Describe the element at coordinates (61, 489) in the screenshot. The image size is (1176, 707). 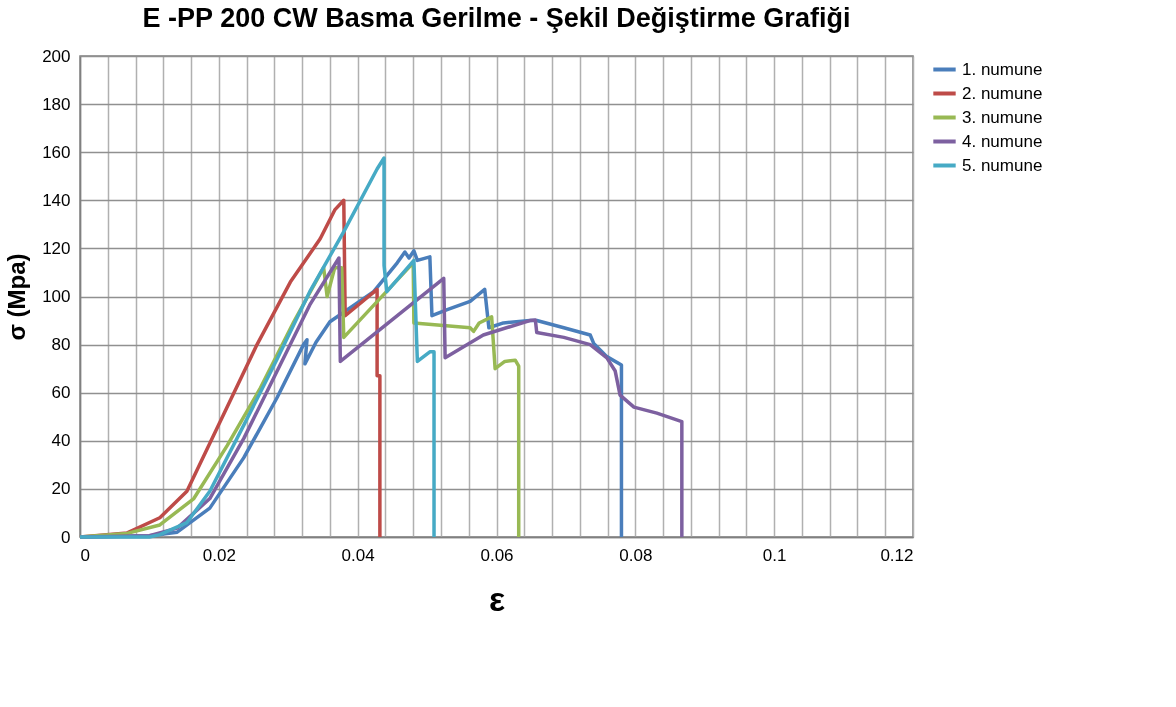
I see `y-tick-label: 20` at that location.